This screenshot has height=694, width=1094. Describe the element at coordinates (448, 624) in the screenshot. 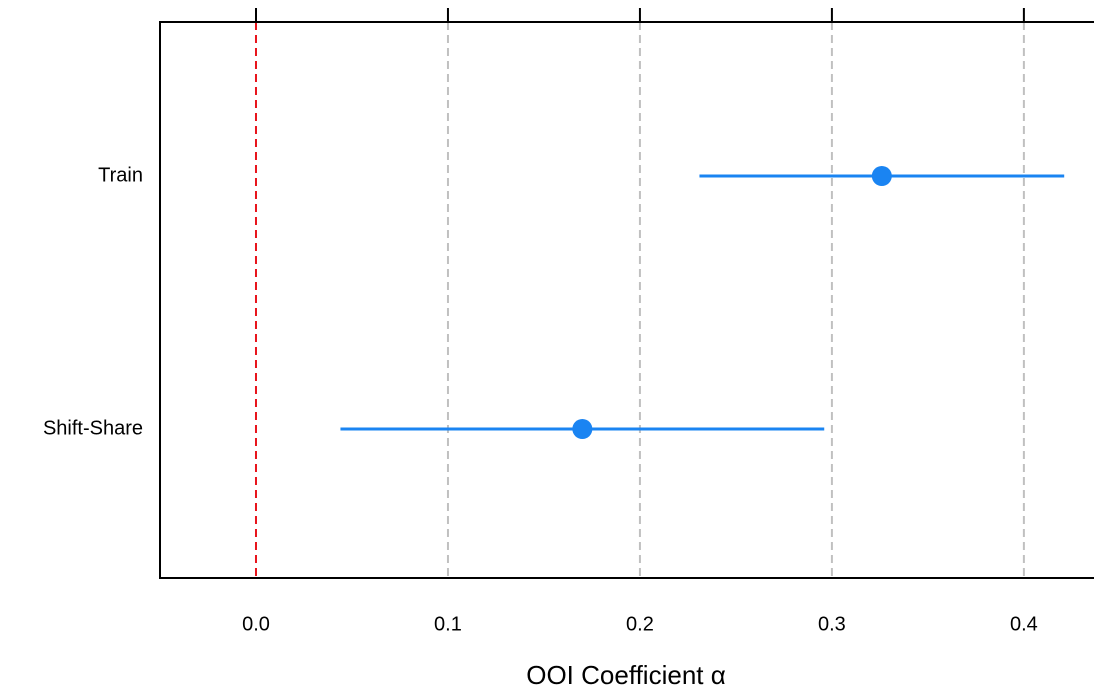

I see `x-tick-label: 0.1` at that location.